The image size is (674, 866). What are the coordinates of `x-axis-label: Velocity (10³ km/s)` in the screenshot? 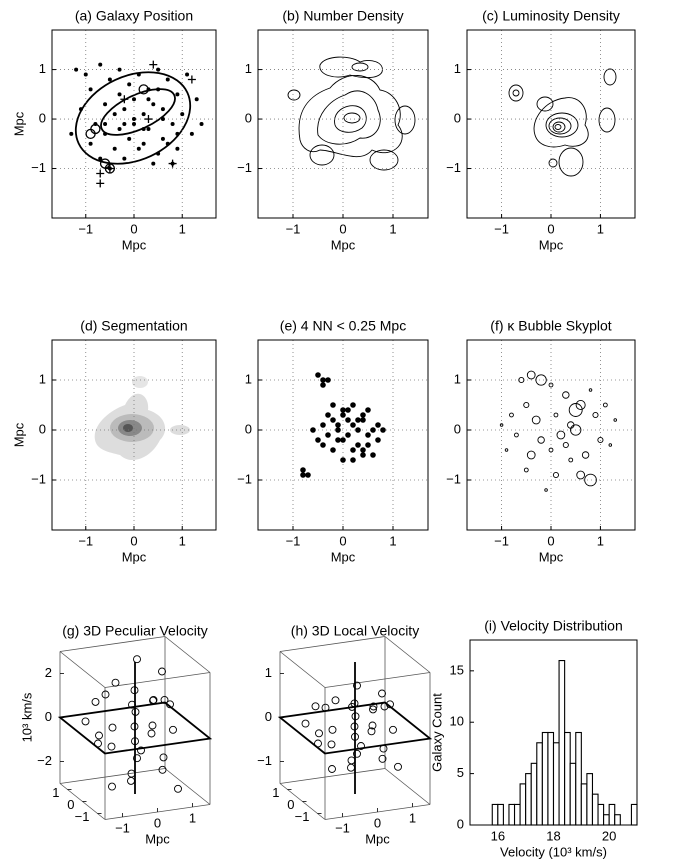 It's located at (553, 851).